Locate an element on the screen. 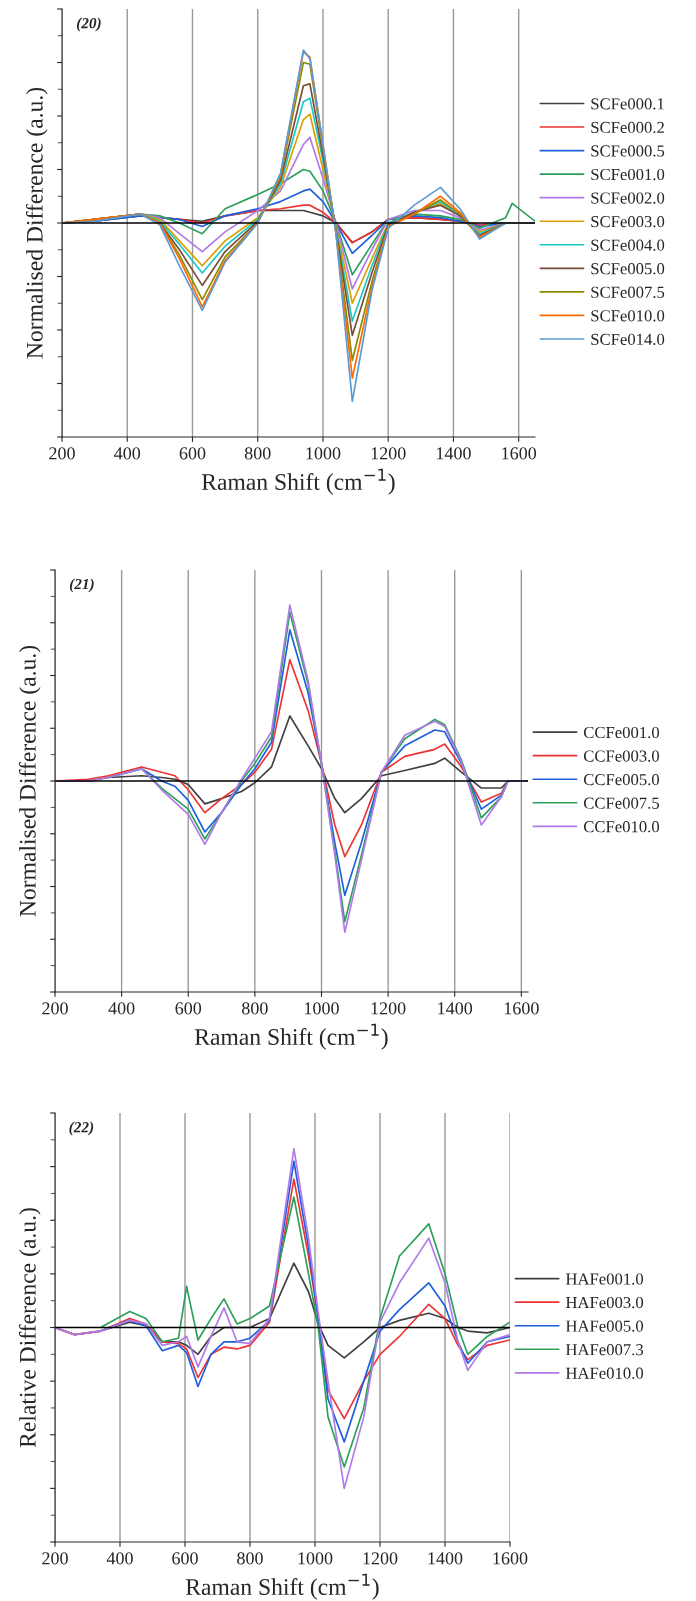 Image resolution: width=696 pixels, height=1601 pixels. legend-label: SCFe007.5 is located at coordinates (628, 292).